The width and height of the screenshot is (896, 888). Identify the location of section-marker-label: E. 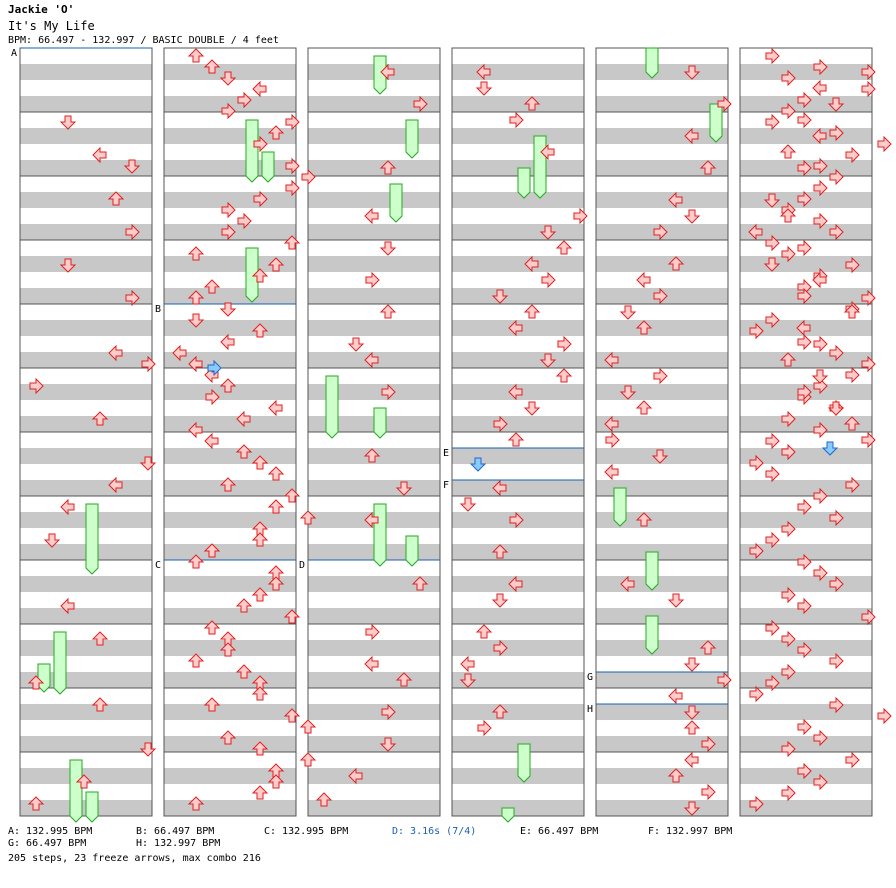
(446, 453).